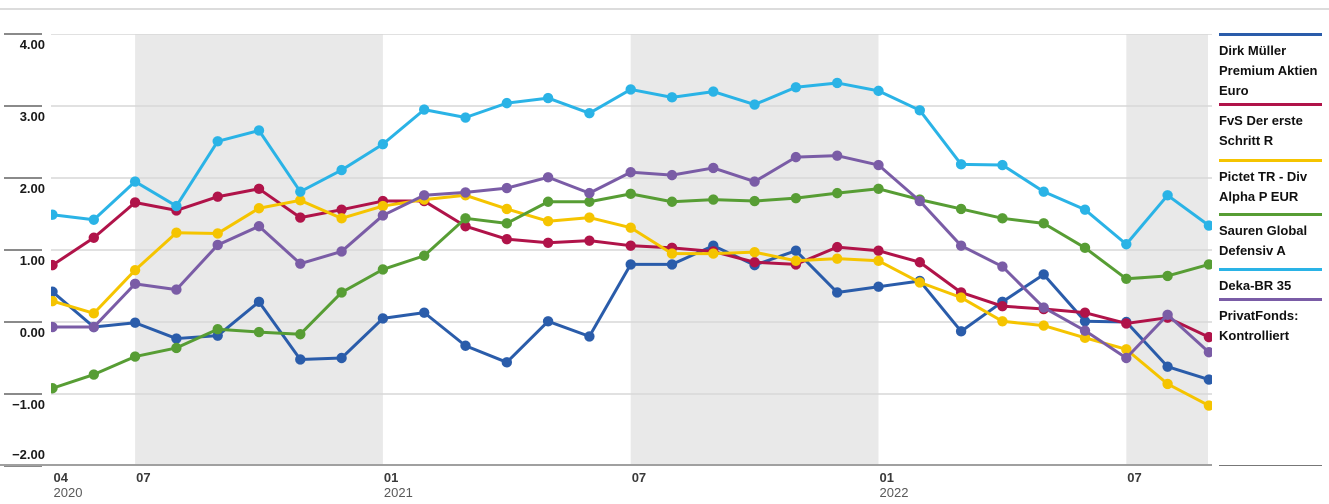  What do you see at coordinates (23, 34) in the screenshot?
I see `y-tick-mark` at bounding box center [23, 34].